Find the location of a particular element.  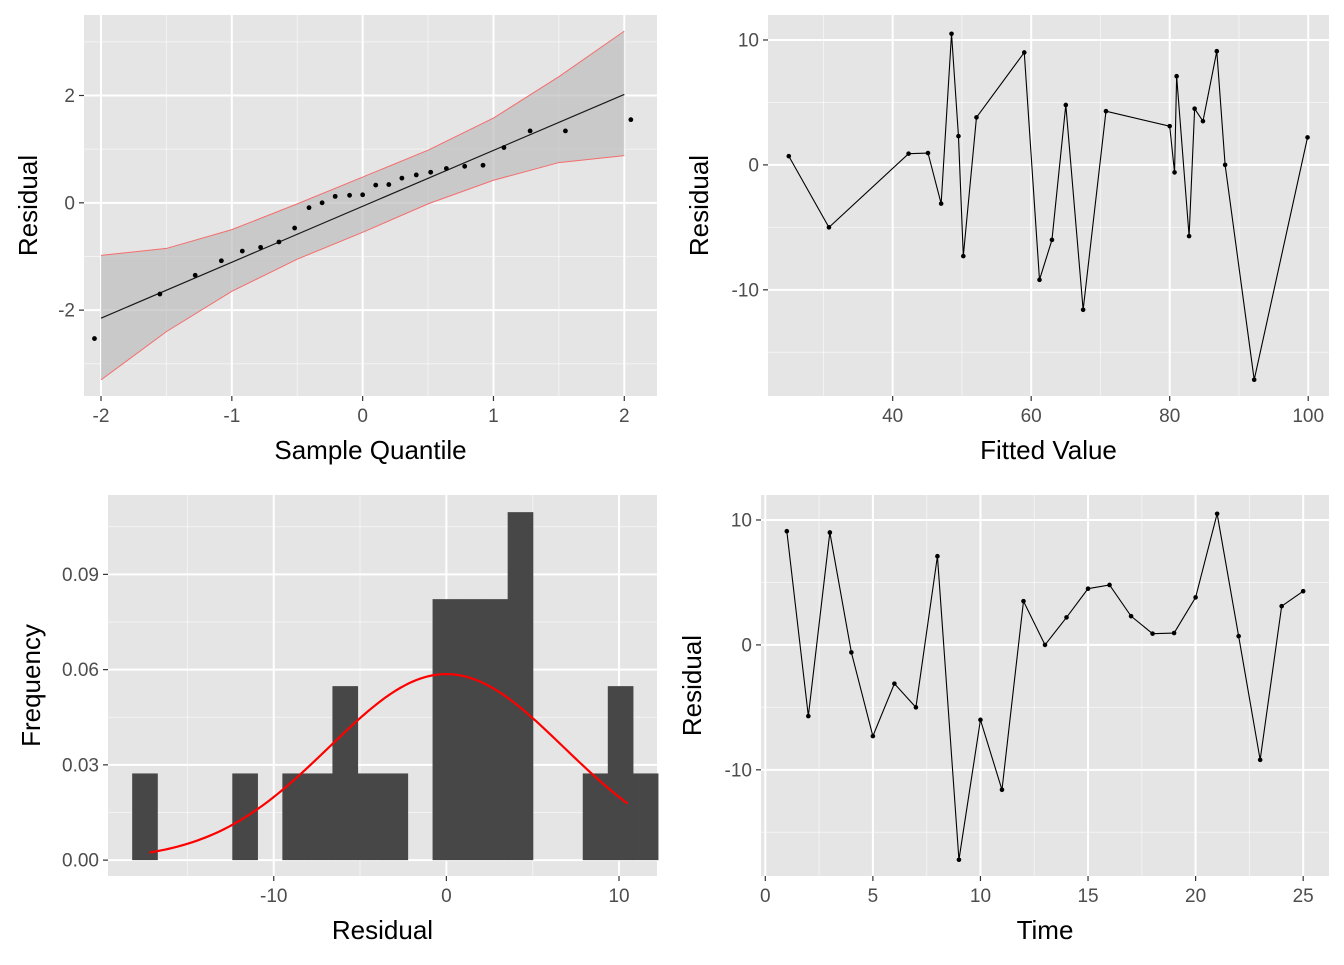

x-tick-label: 40 is located at coordinates (892, 416).